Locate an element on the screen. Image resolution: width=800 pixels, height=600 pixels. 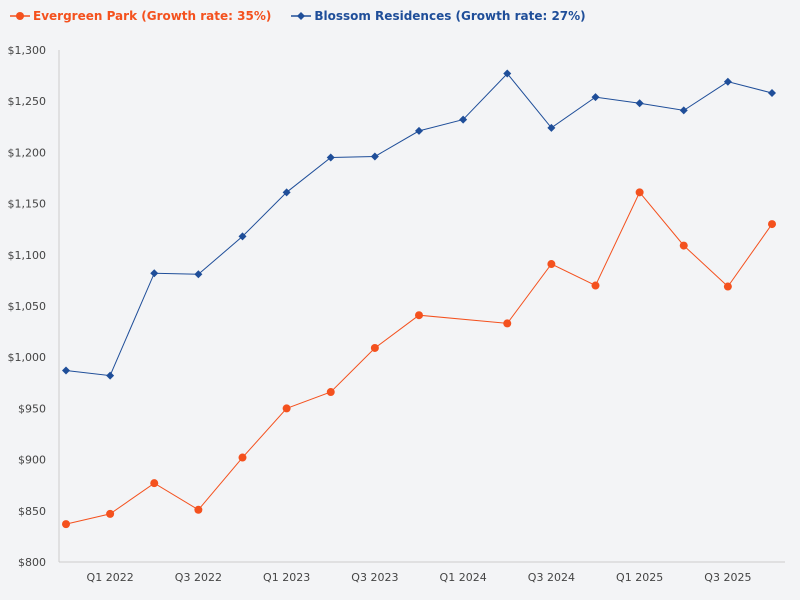
y-tick-label: $1,250 is located at coordinates (27, 101).